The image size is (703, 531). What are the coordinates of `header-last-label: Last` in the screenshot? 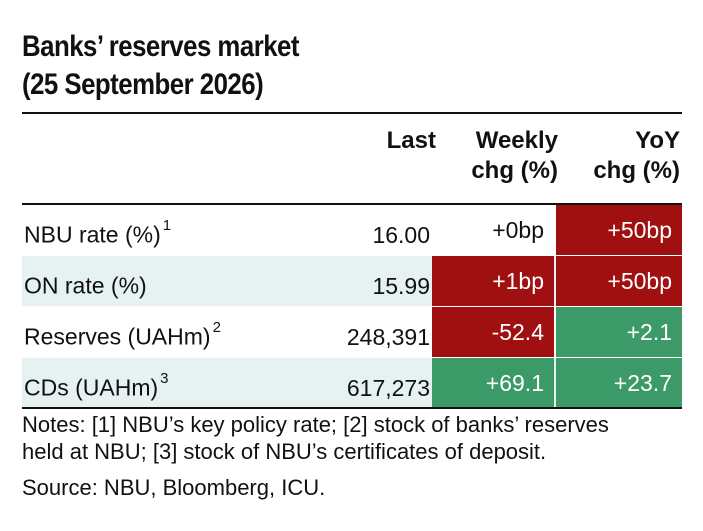 It's located at (411, 140).